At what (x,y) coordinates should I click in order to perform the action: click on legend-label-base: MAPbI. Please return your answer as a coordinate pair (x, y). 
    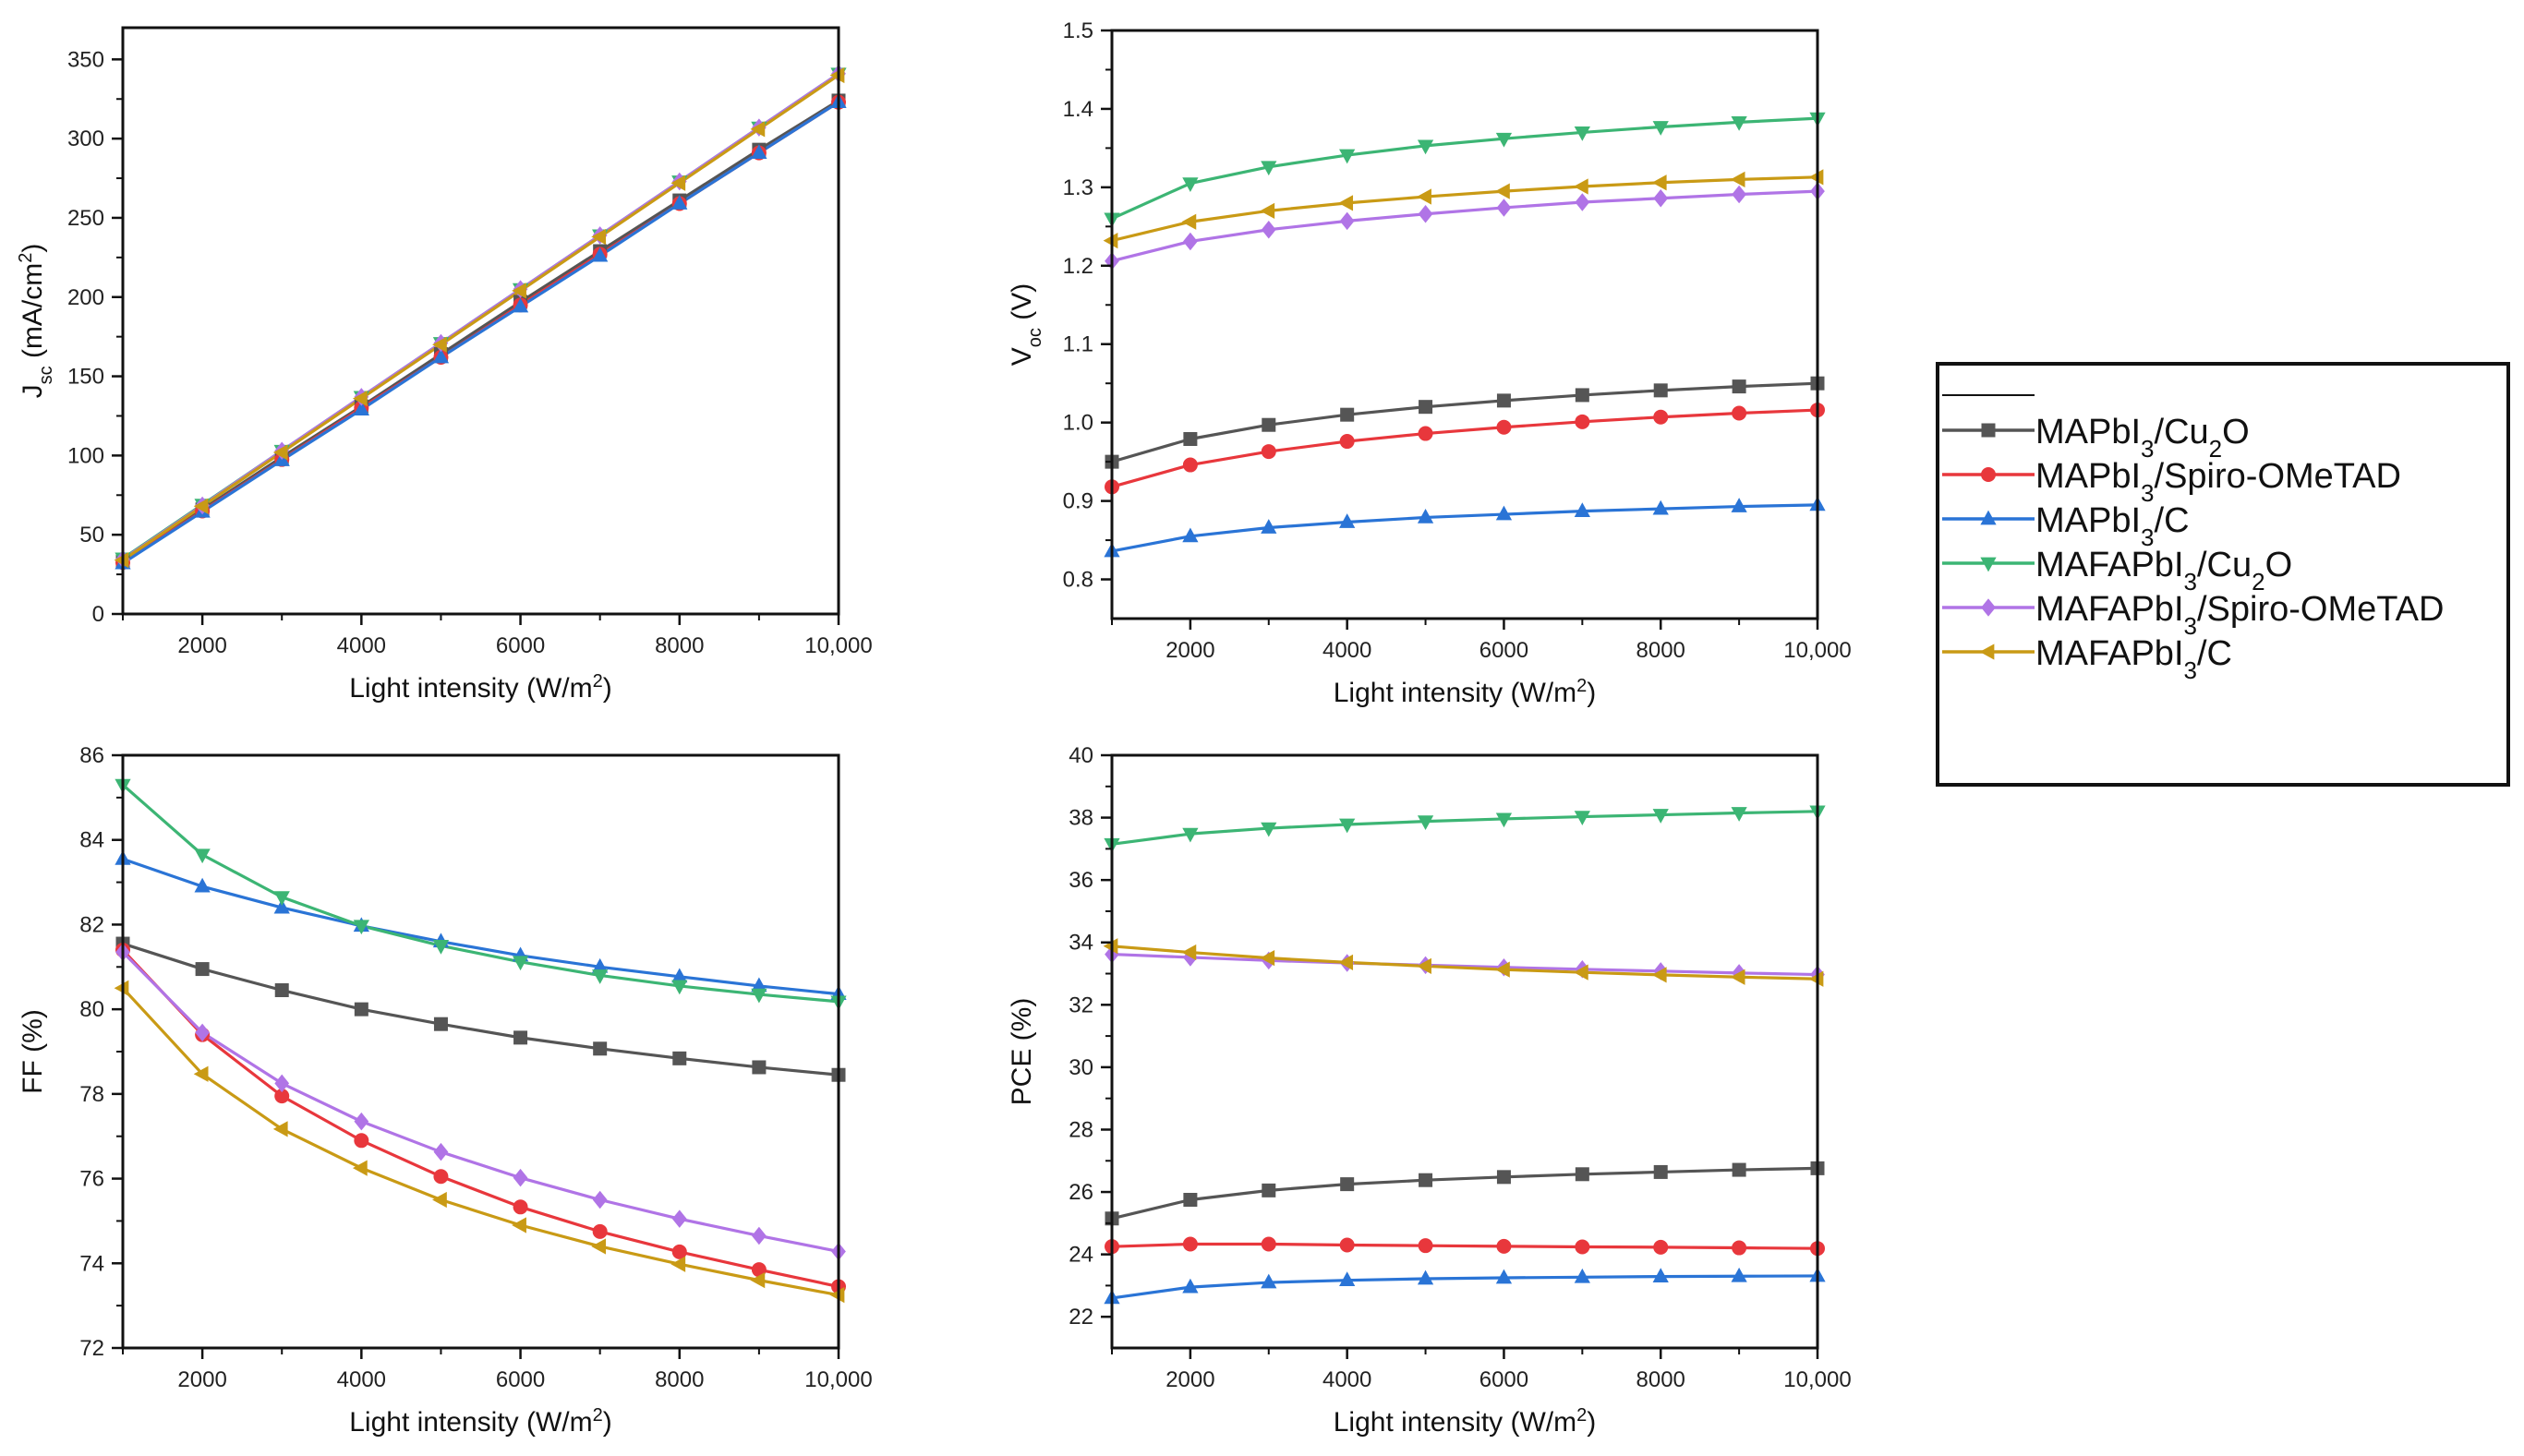
    Looking at the image, I should click on (2088, 476).